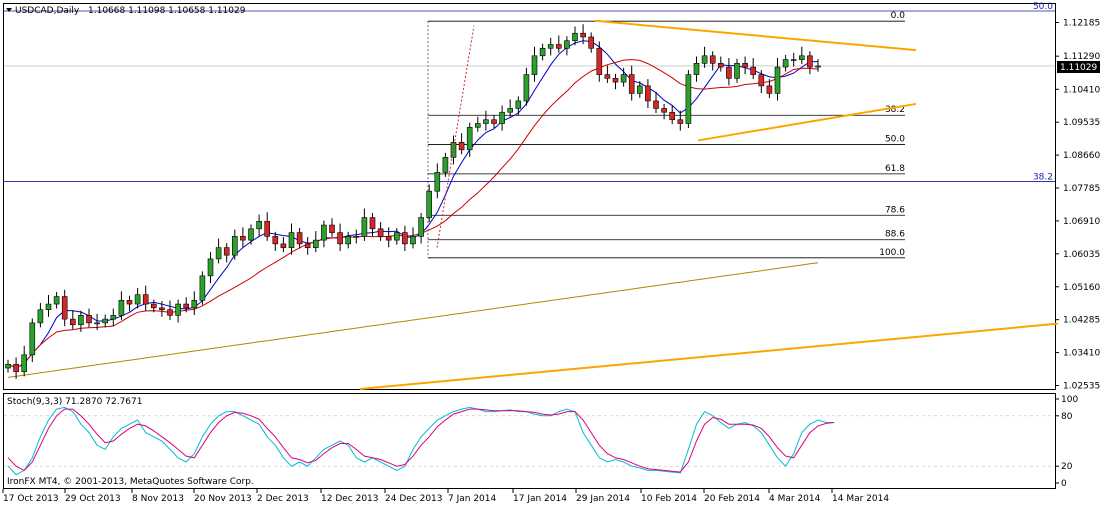 Image resolution: width=1100 pixels, height=506 pixels. Describe the element at coordinates (895, 210) in the screenshot. I see `fib-level-label: 78.6` at that location.